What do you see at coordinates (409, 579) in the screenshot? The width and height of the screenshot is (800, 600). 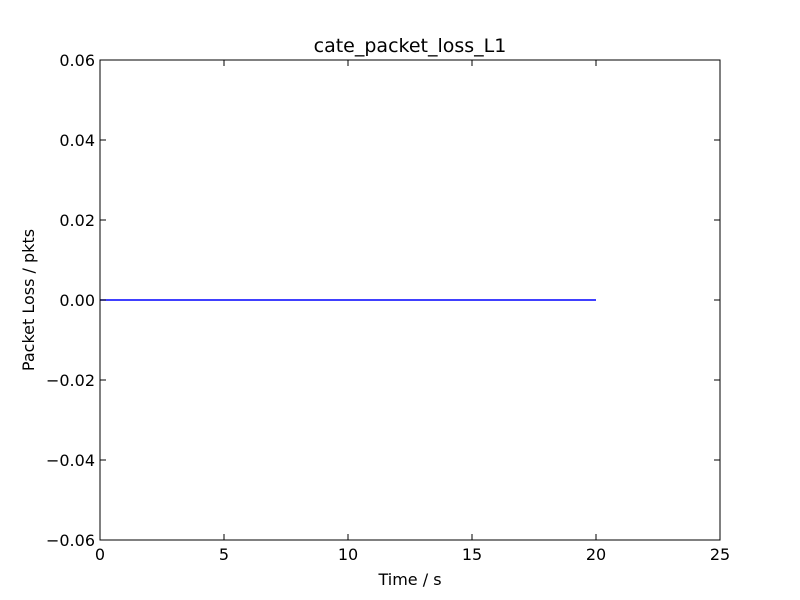 I see `x-axis-label: Time / s` at bounding box center [409, 579].